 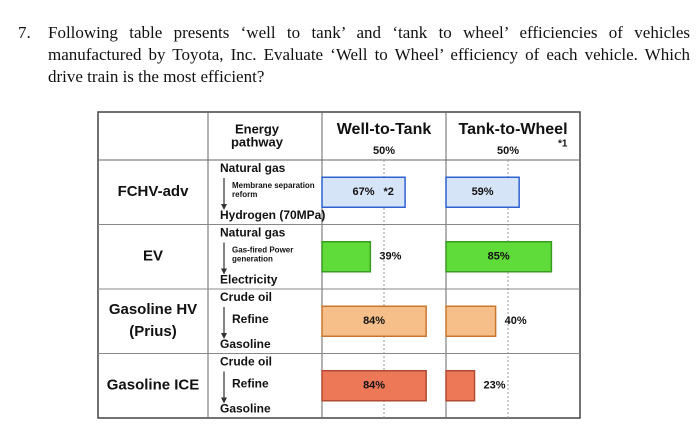 I want to click on vehicle-name: Gasoline ICE, so click(x=153, y=385).